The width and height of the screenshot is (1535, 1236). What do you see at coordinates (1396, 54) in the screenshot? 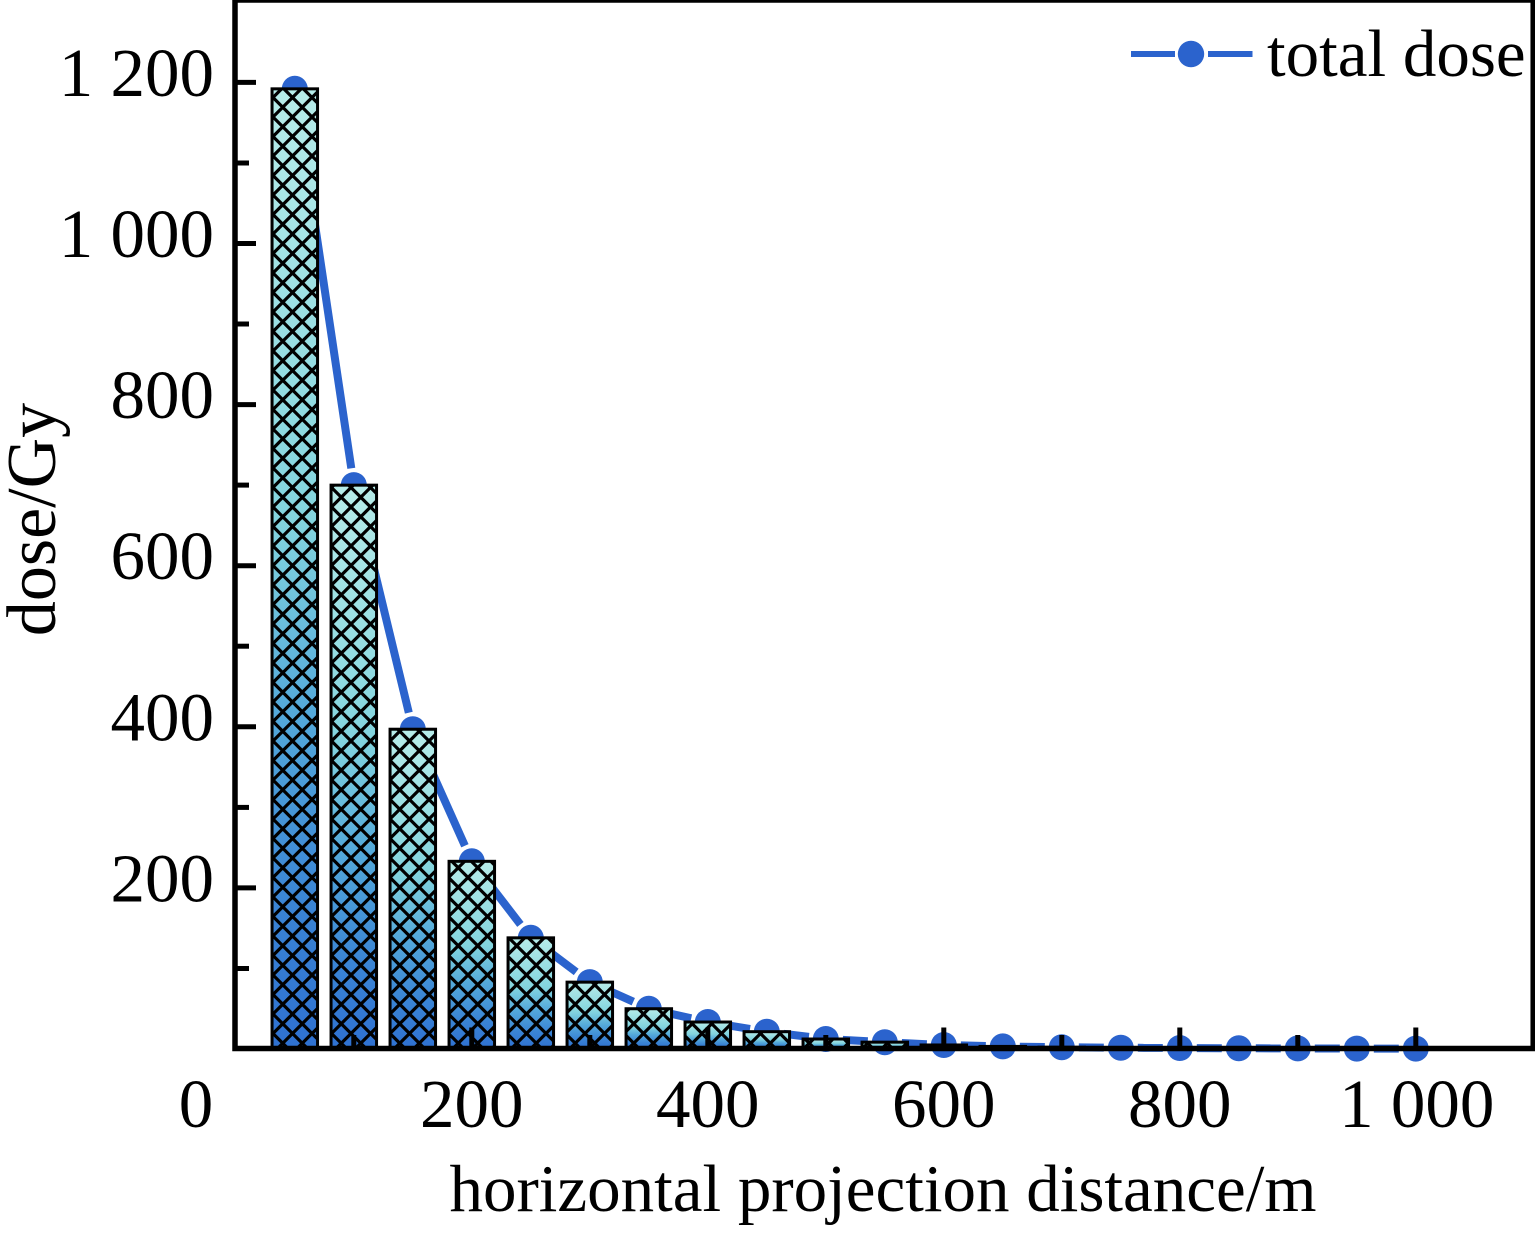
I see `svg-text: total dose` at bounding box center [1396, 54].